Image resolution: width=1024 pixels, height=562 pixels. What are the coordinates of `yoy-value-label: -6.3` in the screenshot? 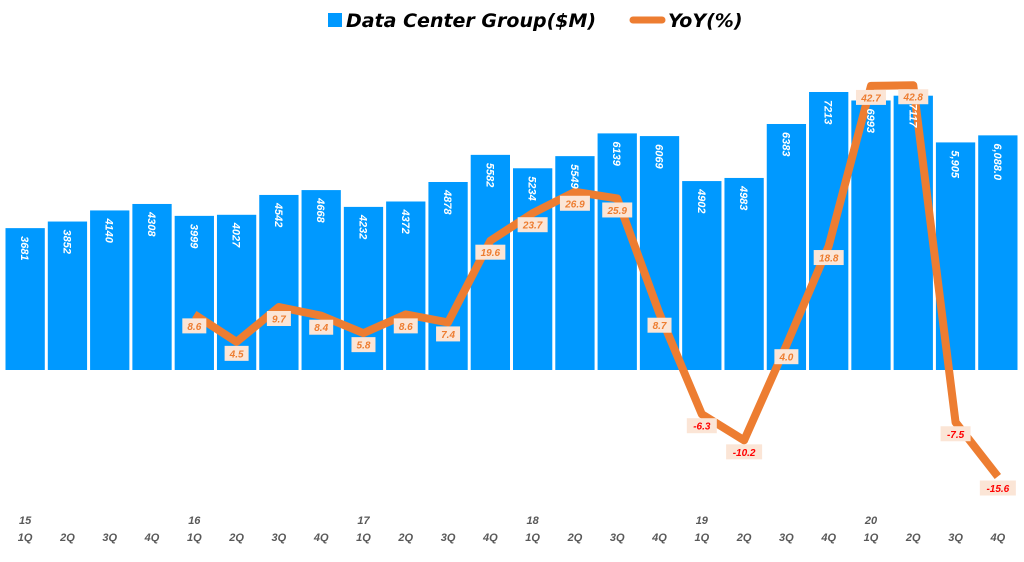 It's located at (702, 427).